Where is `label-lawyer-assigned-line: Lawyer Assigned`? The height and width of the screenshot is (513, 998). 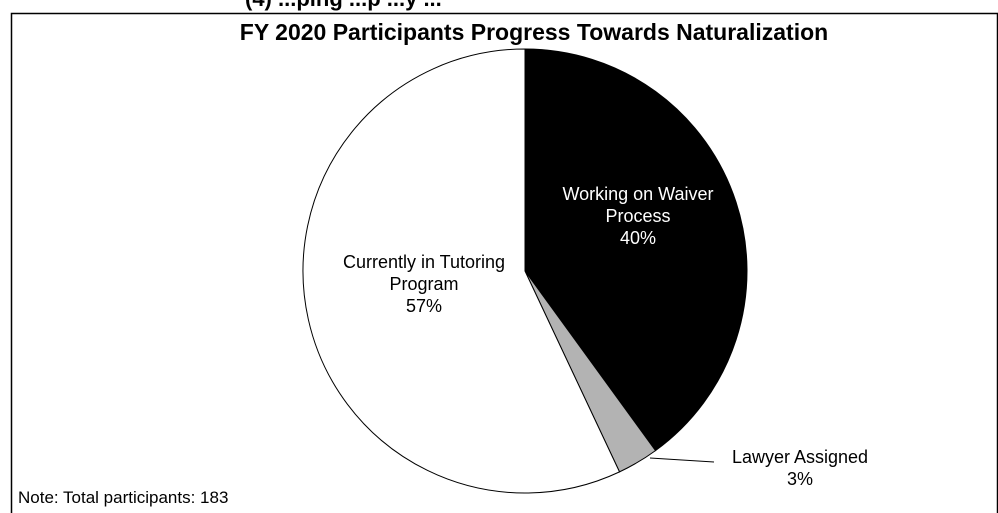
label-lawyer-assigned-line: Lawyer Assigned is located at coordinates (800, 457).